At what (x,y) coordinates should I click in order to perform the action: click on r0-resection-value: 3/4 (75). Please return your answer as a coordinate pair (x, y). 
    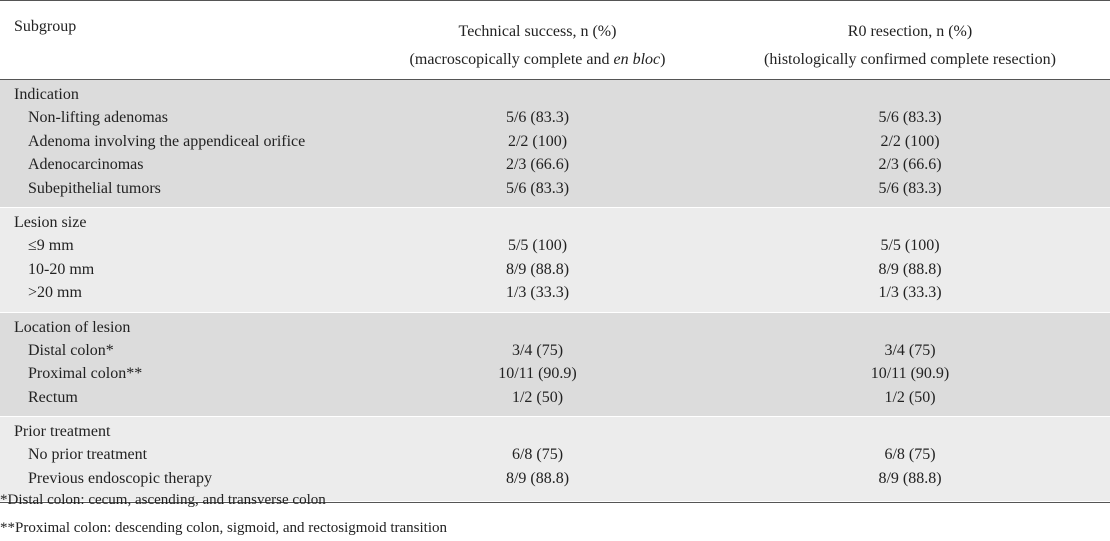
    Looking at the image, I should click on (910, 350).